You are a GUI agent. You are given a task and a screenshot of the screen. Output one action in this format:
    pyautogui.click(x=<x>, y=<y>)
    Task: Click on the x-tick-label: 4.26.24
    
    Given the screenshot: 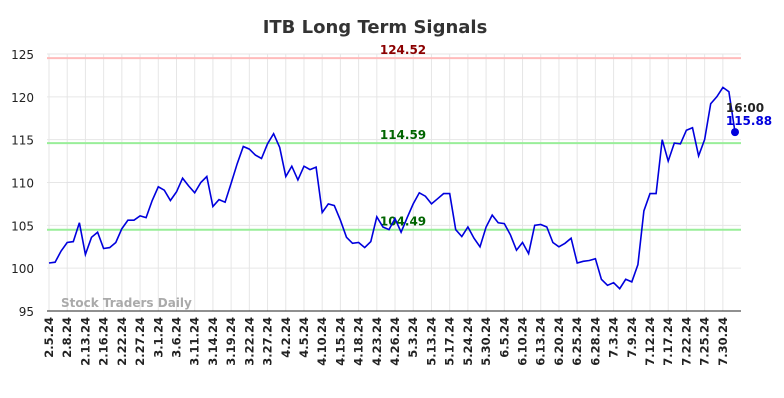 What is the action you would take?
    pyautogui.click(x=395, y=341)
    